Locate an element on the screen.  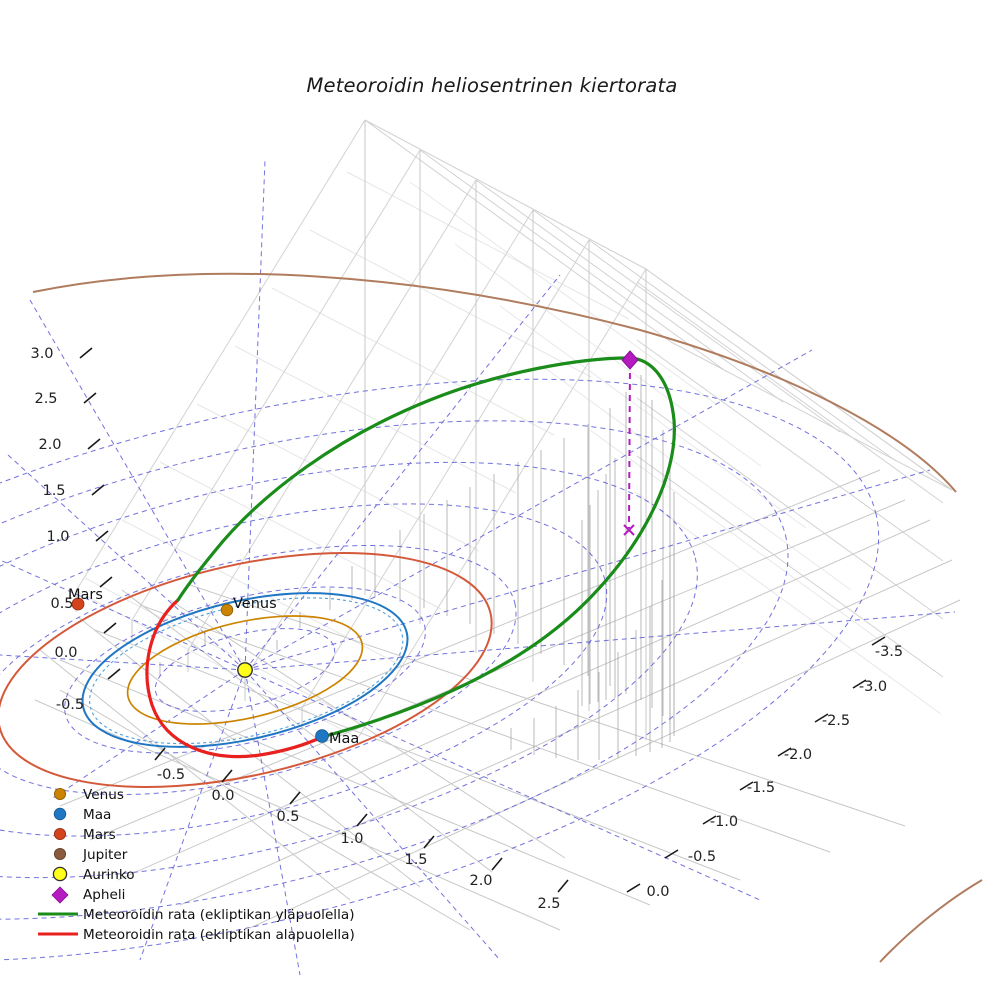
left-depth-axis-labels: 3.0 2.5 2.0 1.5 1.0 0.5 0.0 -0.5 is located at coordinates (57, 529).